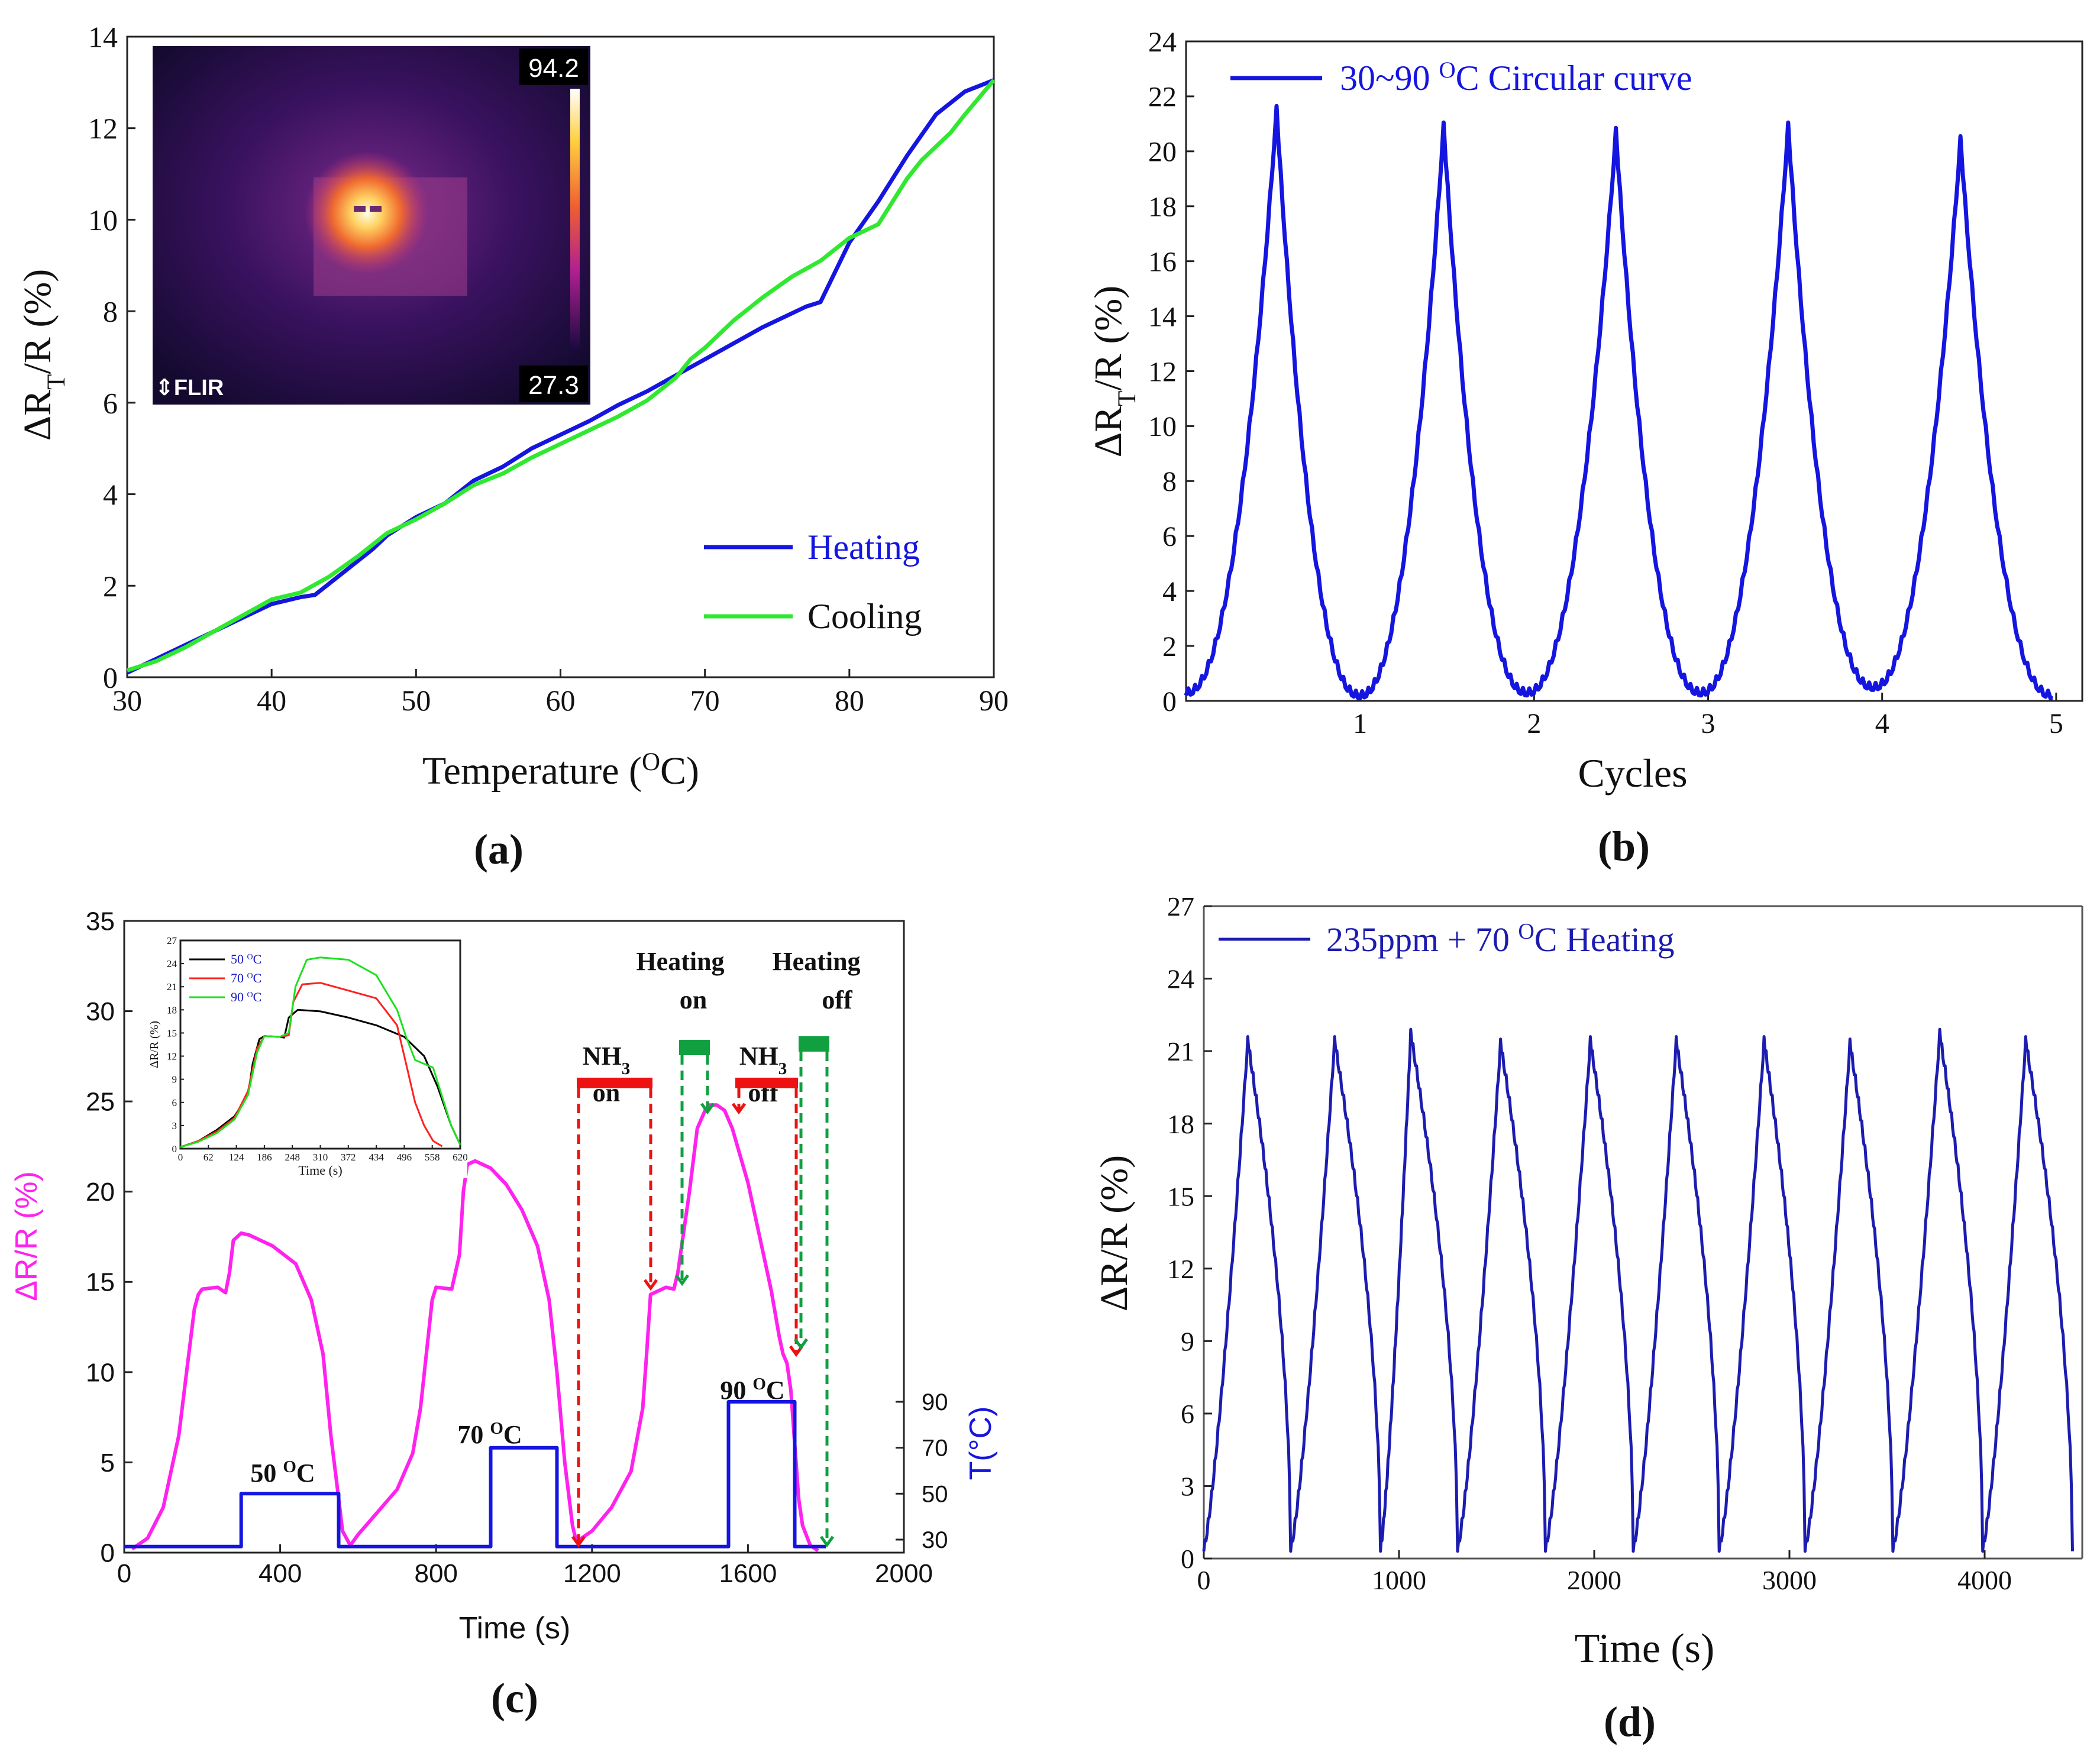 The height and width of the screenshot is (1762, 2100). What do you see at coordinates (280, 1574) in the screenshot?
I see `panel-c-xtick-label: 400` at bounding box center [280, 1574].